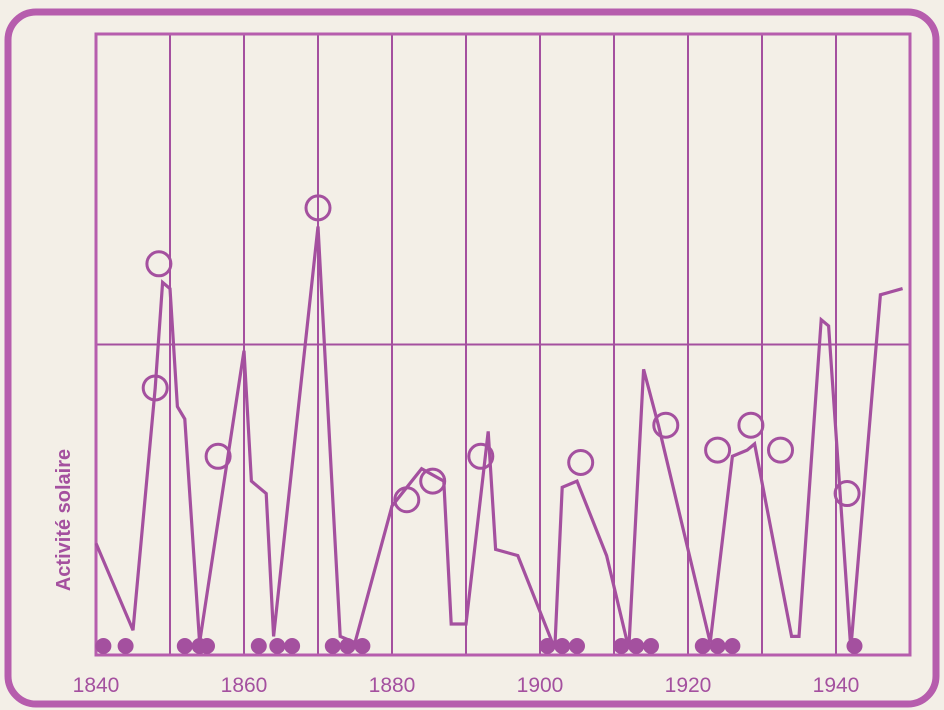  Describe the element at coordinates (392, 685) in the screenshot. I see `x-tick-label: 1880` at that location.